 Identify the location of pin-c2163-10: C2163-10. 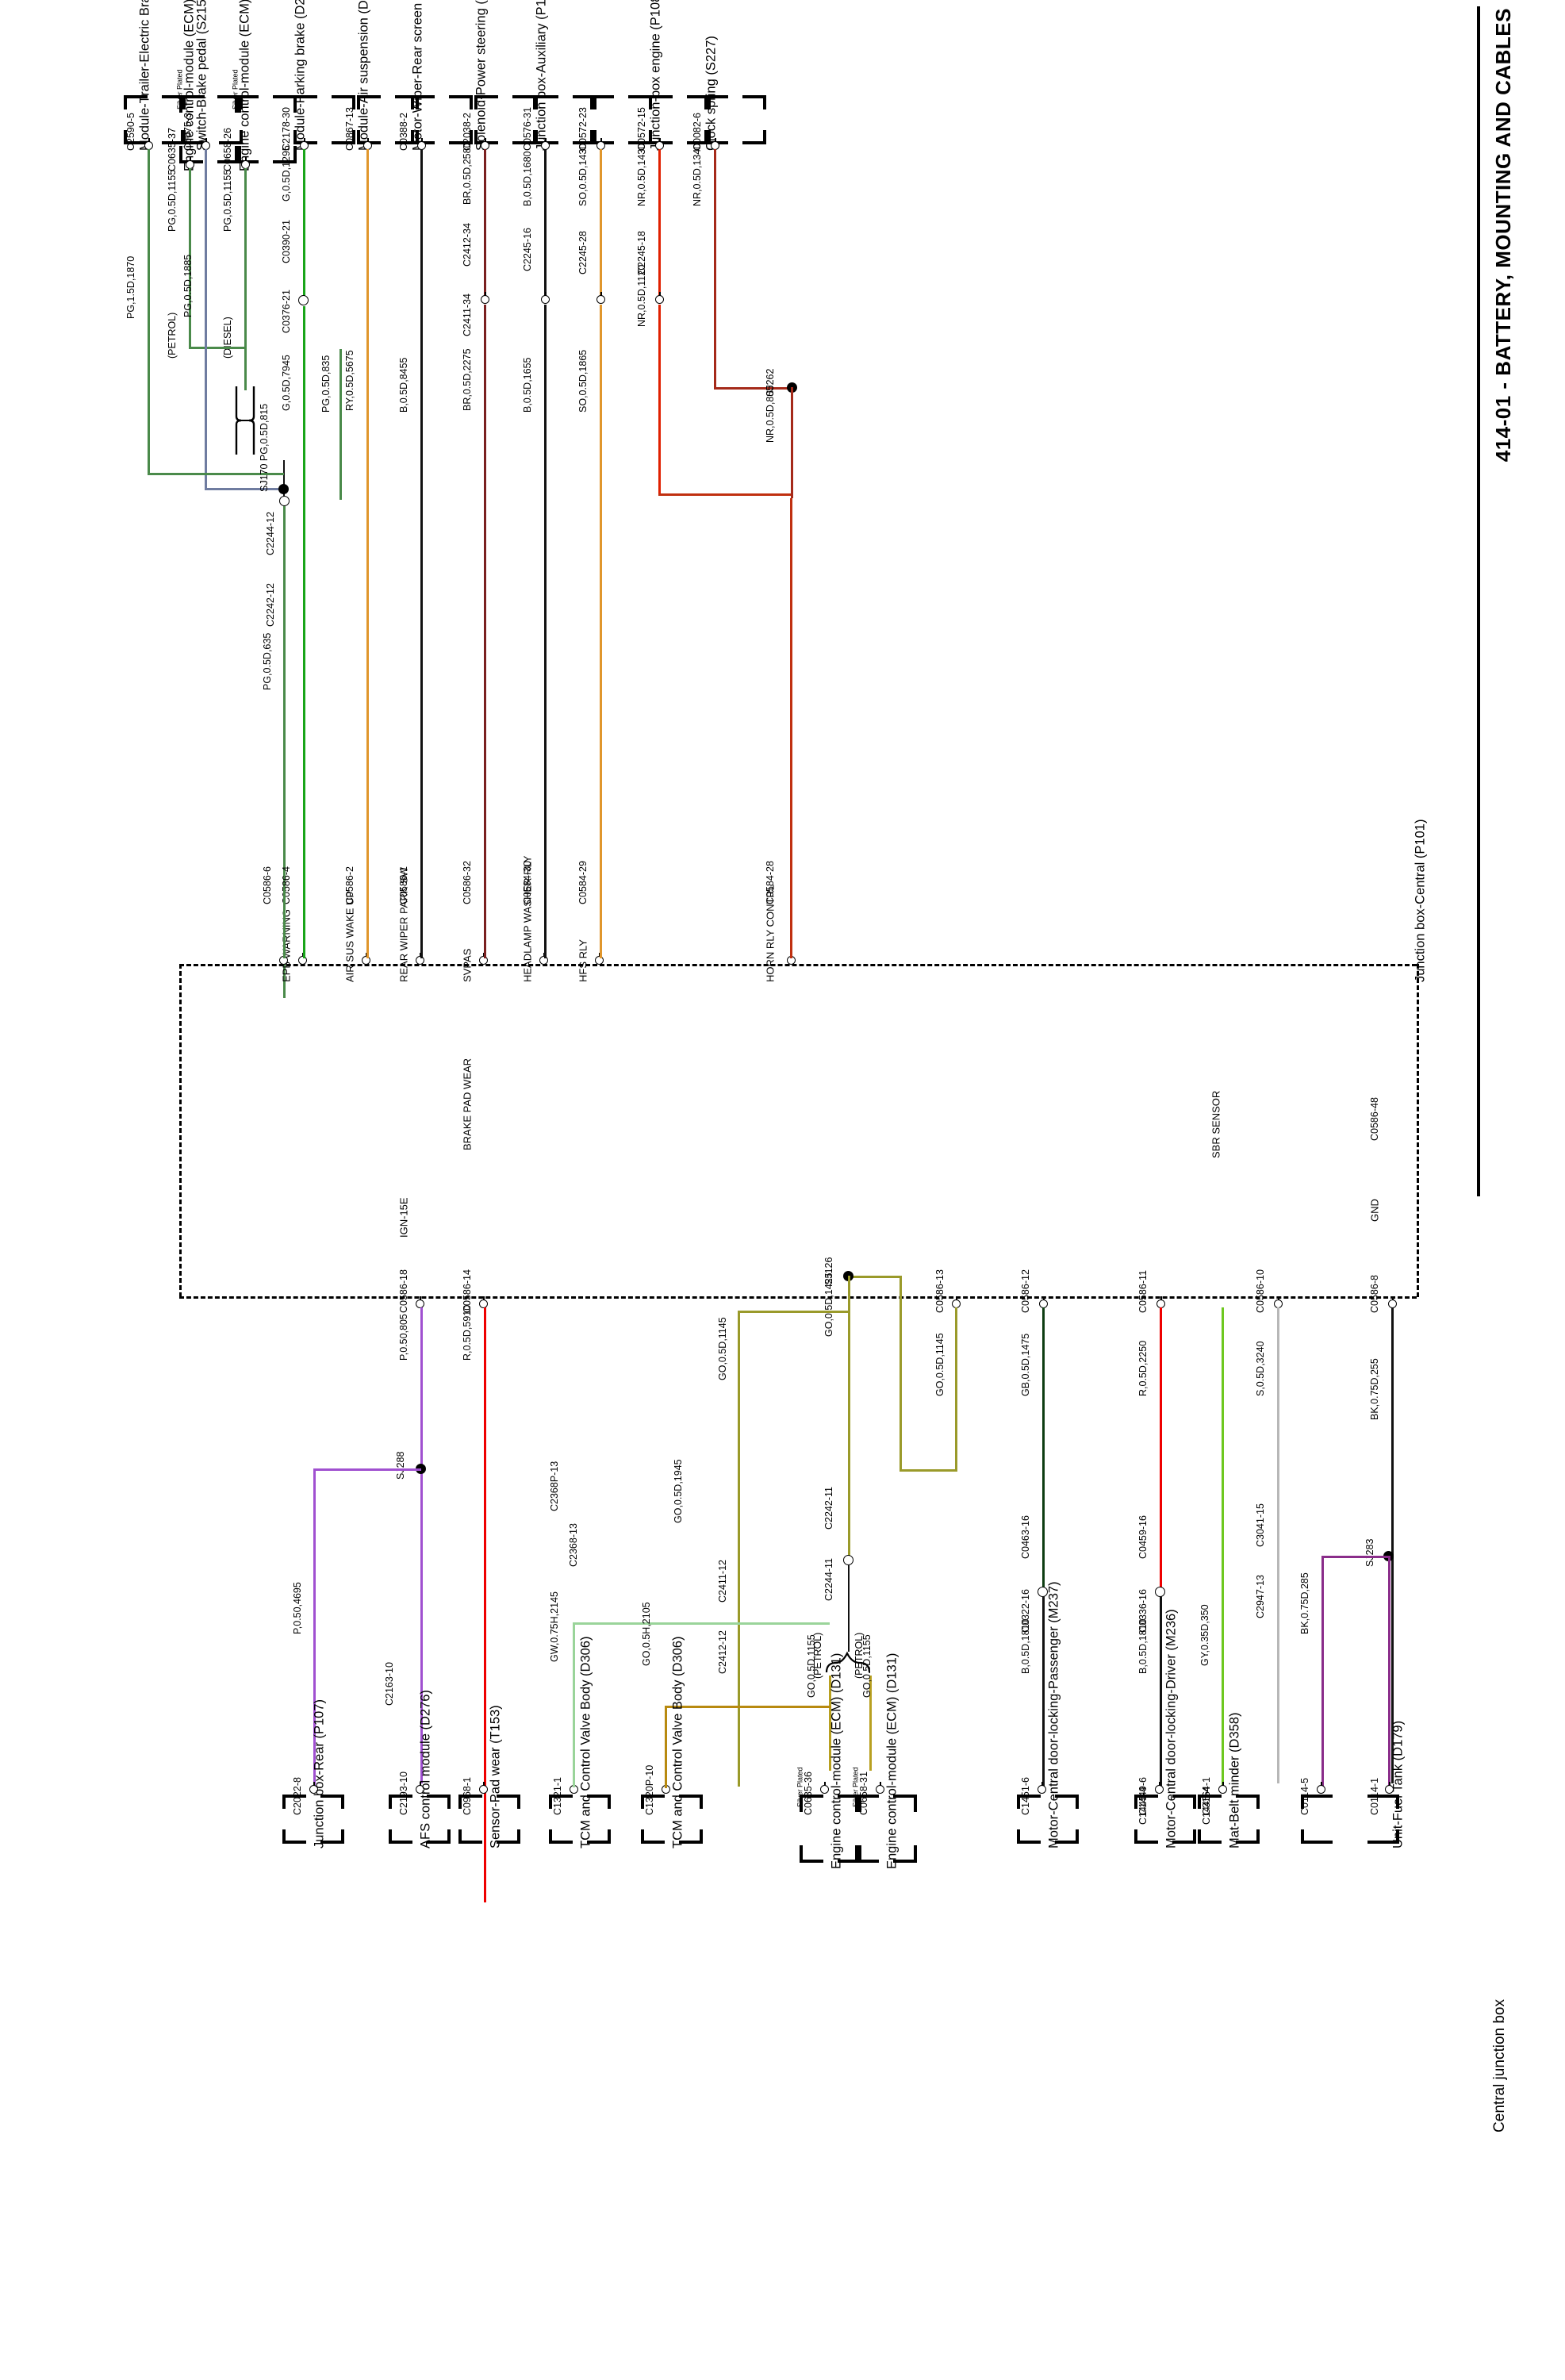
(389, 1684).